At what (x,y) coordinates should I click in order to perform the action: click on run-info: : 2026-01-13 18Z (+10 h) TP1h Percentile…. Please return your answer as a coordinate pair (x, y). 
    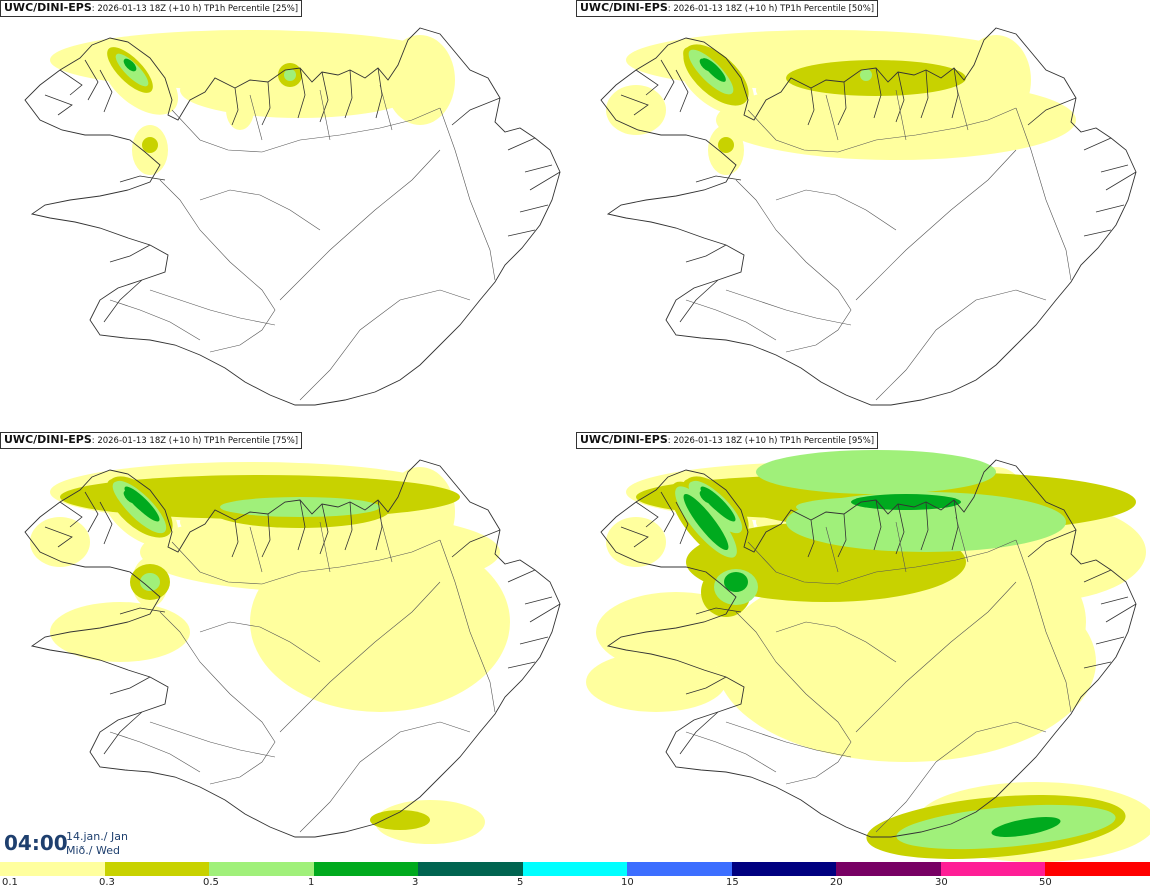
    Looking at the image, I should click on (771, 441).